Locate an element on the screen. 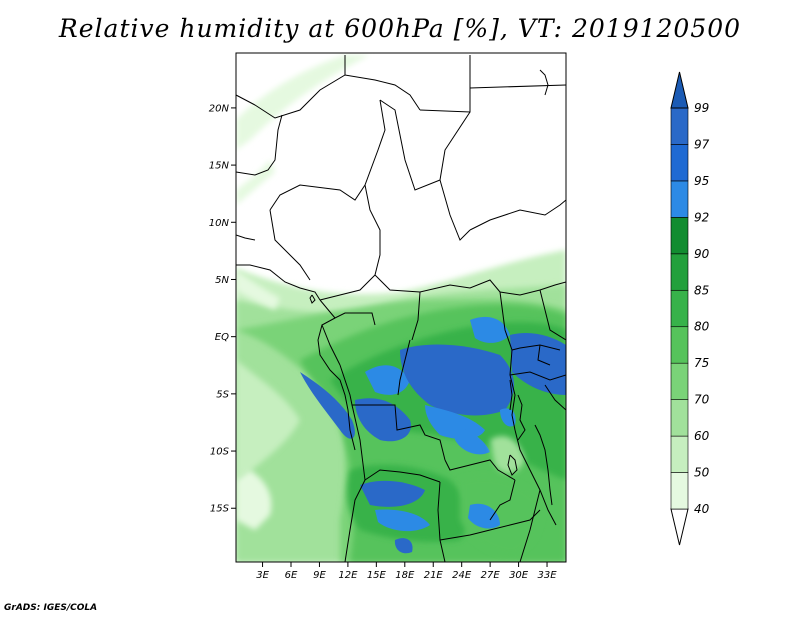 The width and height of the screenshot is (800, 618). lon-tick-label: 3E is located at coordinates (262, 575).